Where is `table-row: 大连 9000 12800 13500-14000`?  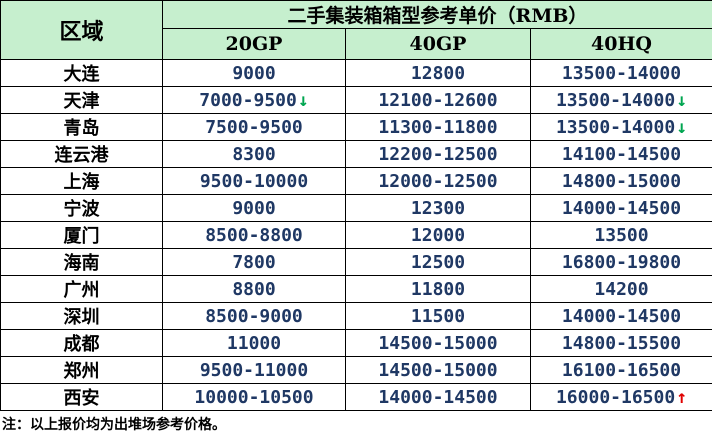
table-row: 大连 9000 12800 13500-14000 is located at coordinates (356, 73).